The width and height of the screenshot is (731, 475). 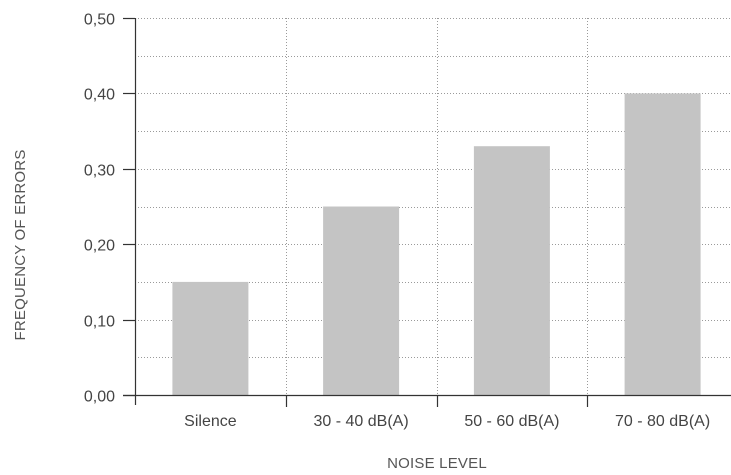 What do you see at coordinates (99, 20) in the screenshot?
I see `y-tick-label: 0,50` at bounding box center [99, 20].